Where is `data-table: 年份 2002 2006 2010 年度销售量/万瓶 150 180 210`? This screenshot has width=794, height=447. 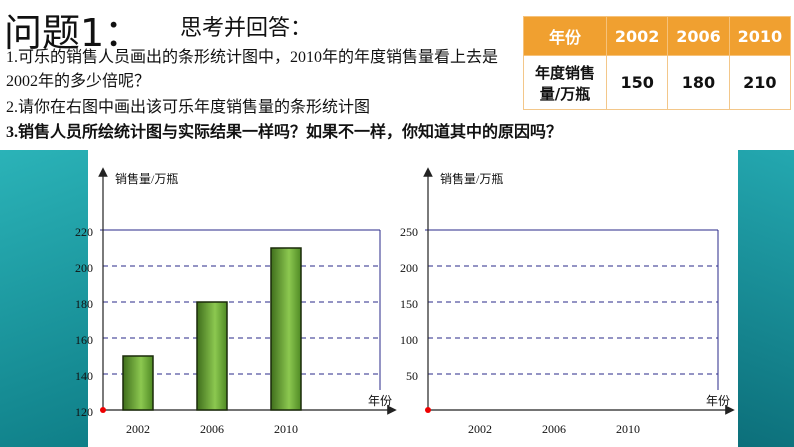
data-table: 年份 2002 2006 2010 年度销售量/万瓶 150 180 210 is located at coordinates (657, 63).